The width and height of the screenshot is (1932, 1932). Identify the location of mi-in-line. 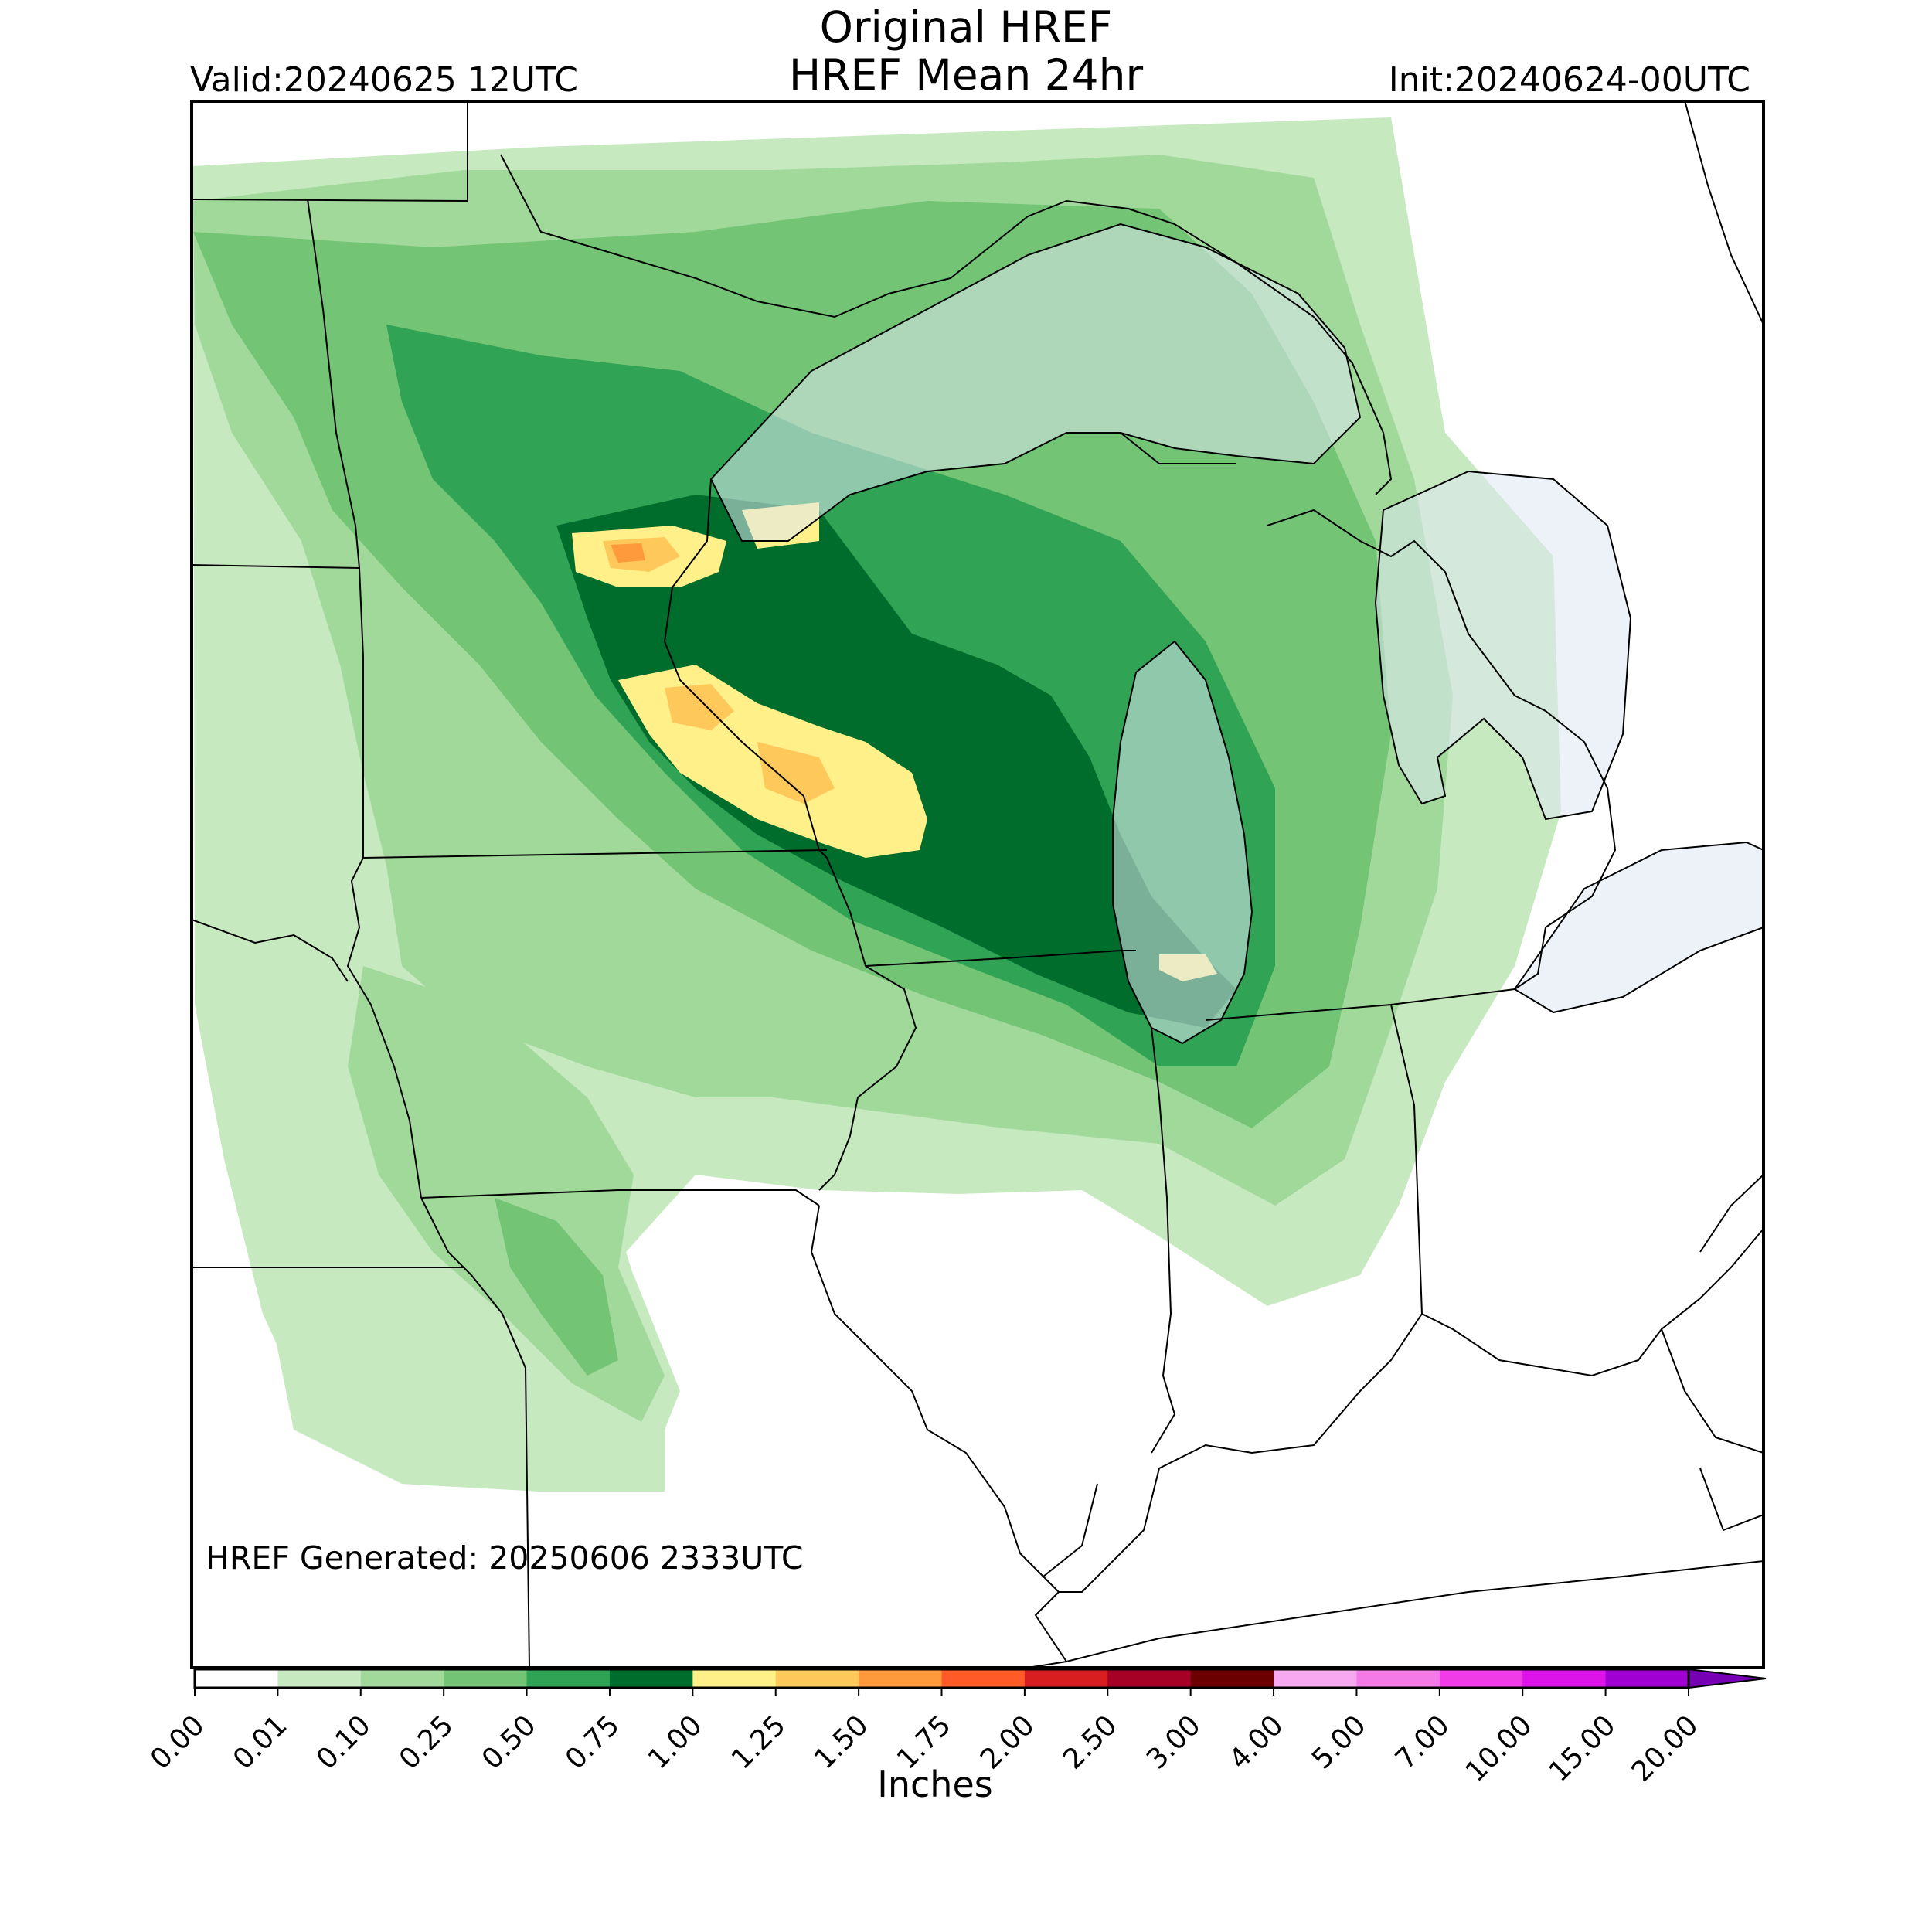
(1360, 1005).